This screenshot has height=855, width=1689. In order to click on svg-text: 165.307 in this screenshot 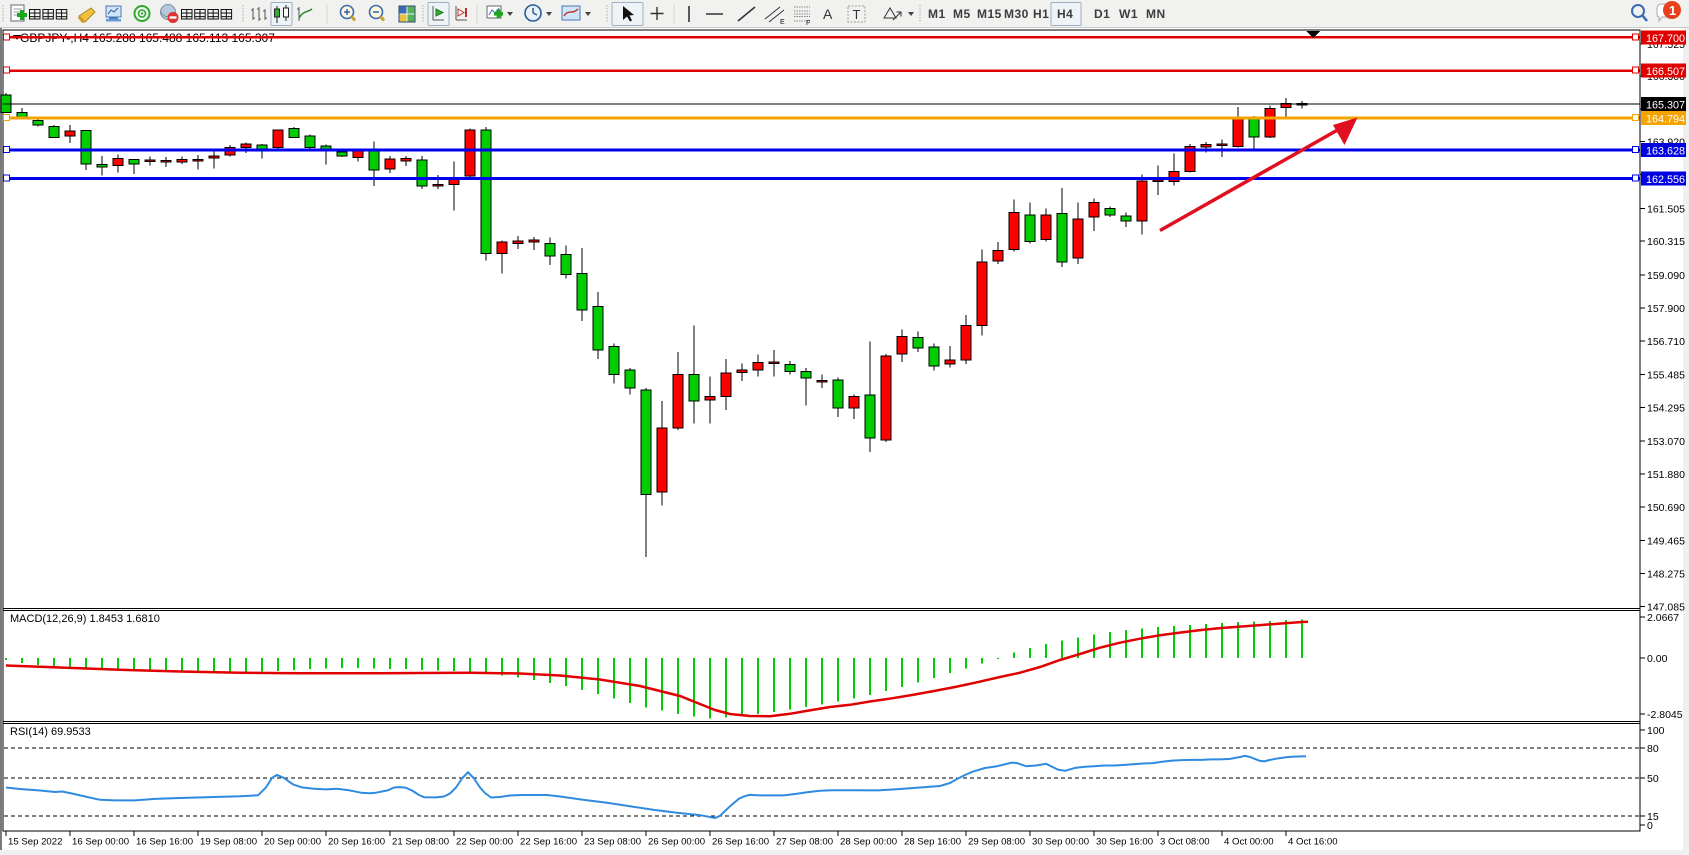, I will do `click(1665, 106)`.